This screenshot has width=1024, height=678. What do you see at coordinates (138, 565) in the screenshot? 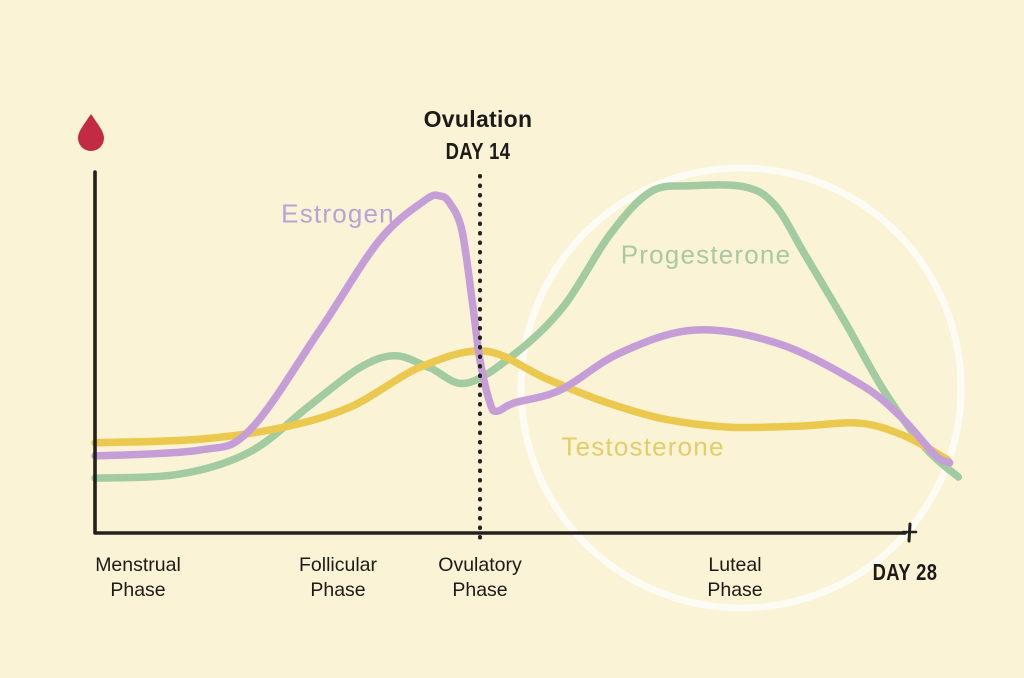
I see `phase-name: Menstrual` at bounding box center [138, 565].